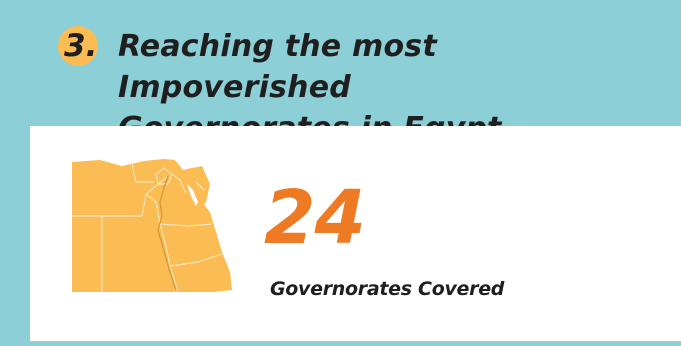 The image size is (681, 346). I want to click on egypt-map-icon, so click(152, 226).